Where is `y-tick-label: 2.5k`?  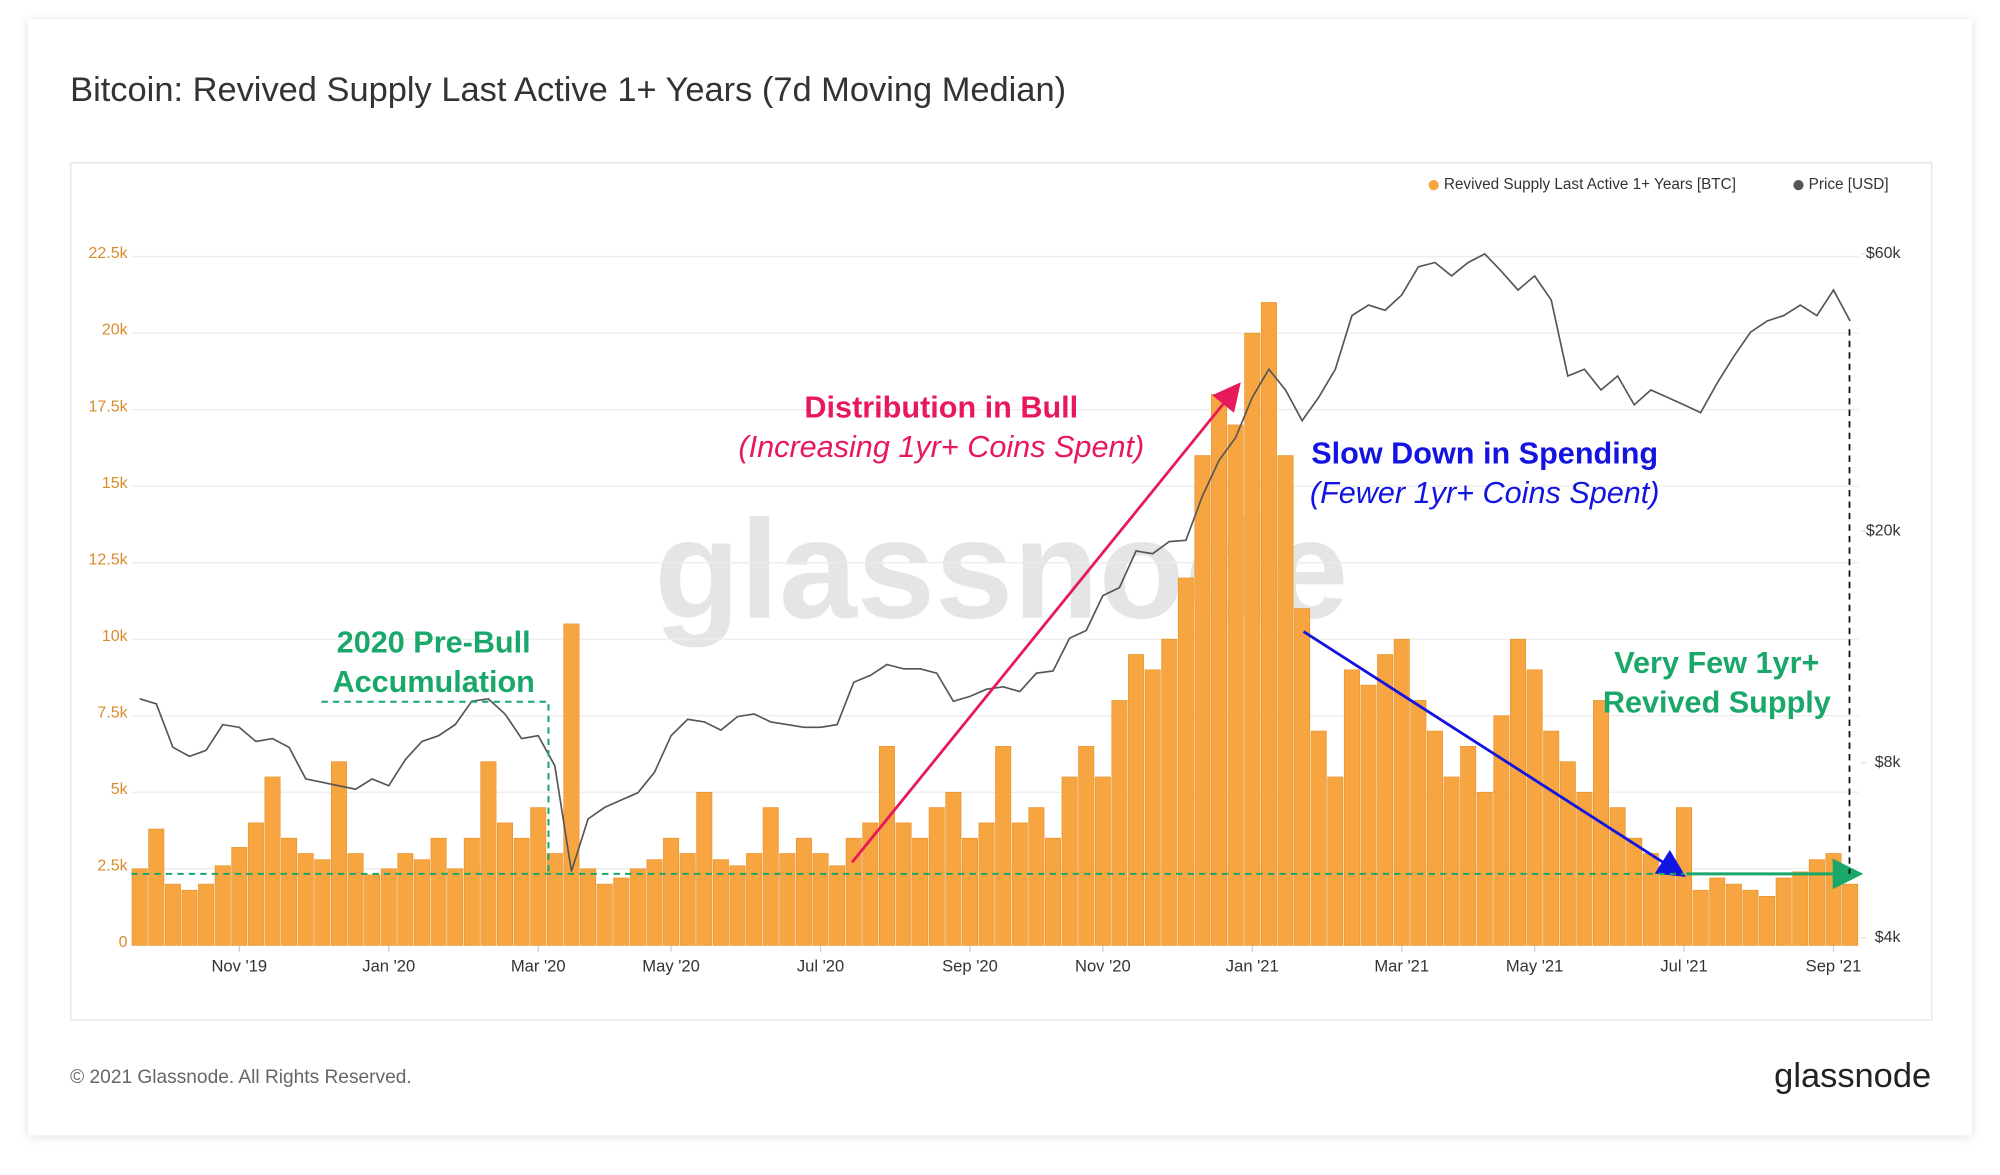
y-tick-label: 2.5k is located at coordinates (112, 865).